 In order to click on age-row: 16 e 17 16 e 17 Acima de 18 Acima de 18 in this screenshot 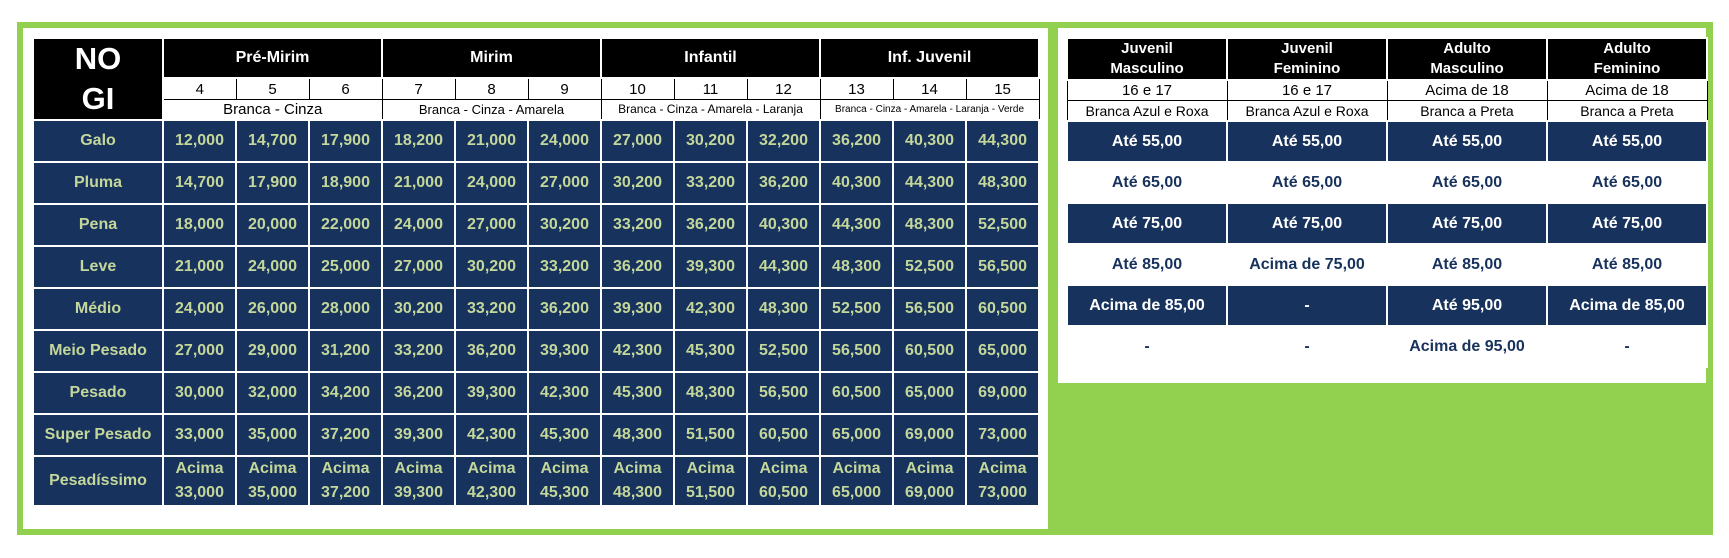, I will do `click(1387, 90)`.